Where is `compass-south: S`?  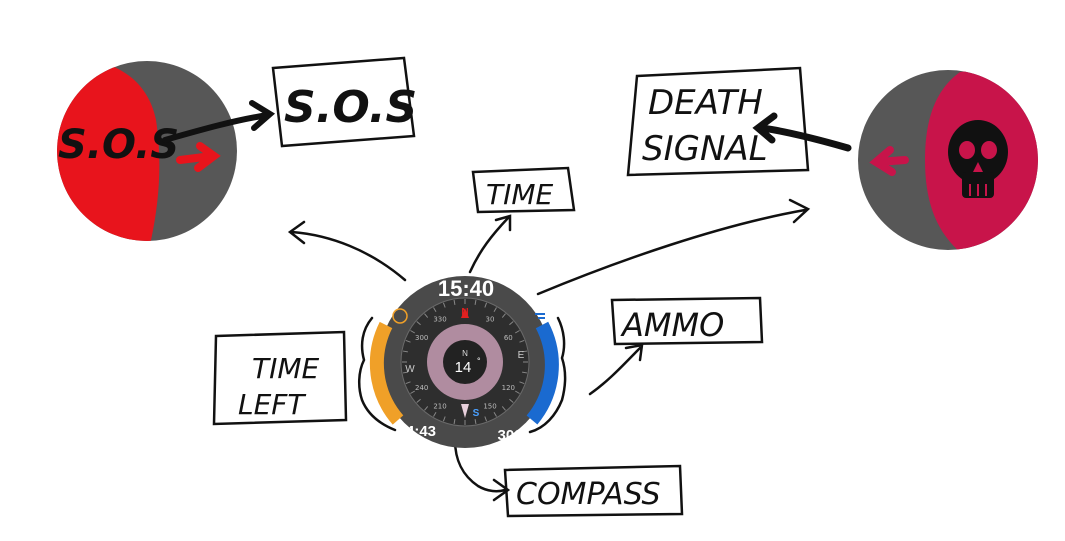
compass-south: S is located at coordinates (476, 413).